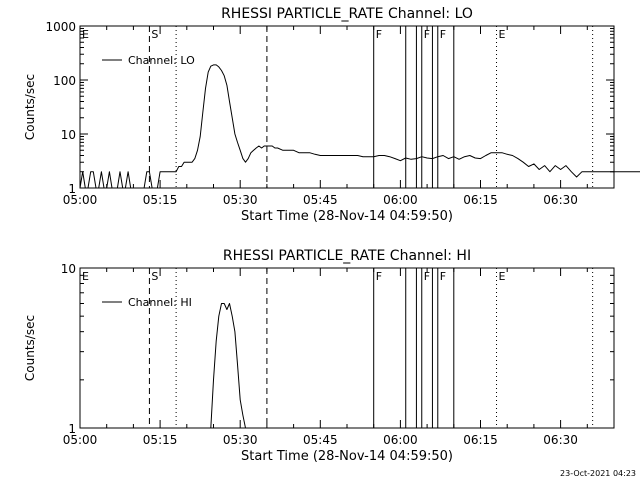 The height and width of the screenshot is (480, 640). Describe the element at coordinates (598, 473) in the screenshot. I see `footer-date: 23-Oct-2021 04:23` at that location.